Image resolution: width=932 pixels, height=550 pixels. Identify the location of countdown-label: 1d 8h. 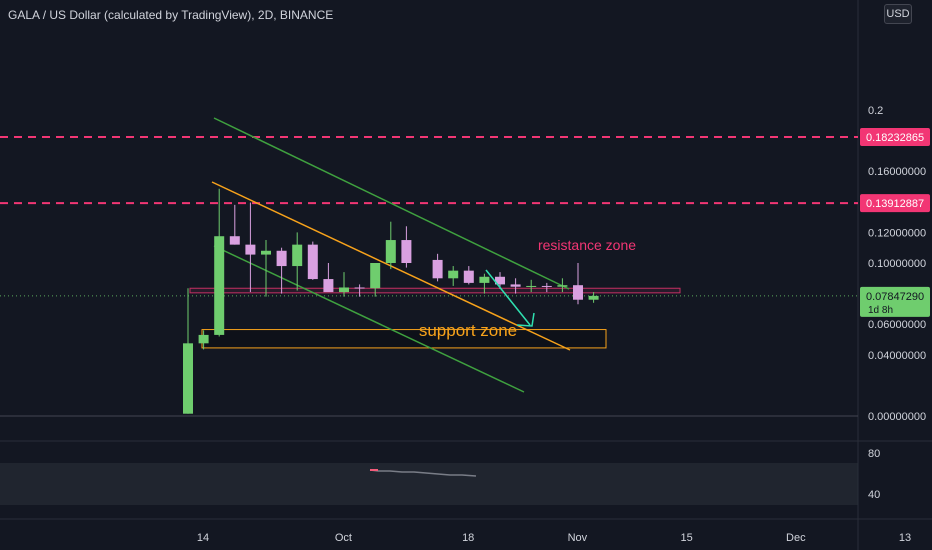
(880, 310).